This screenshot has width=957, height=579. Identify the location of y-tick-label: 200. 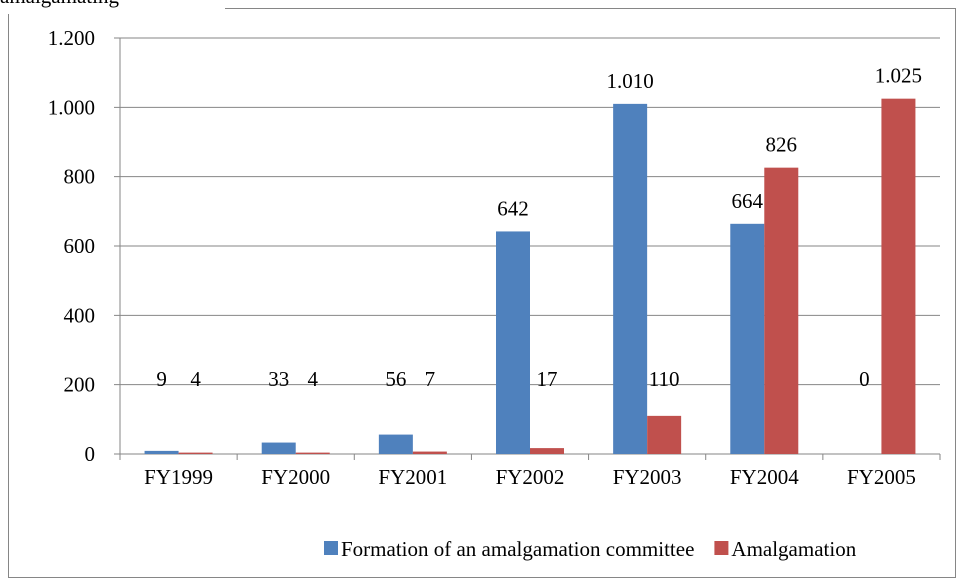
(80, 385).